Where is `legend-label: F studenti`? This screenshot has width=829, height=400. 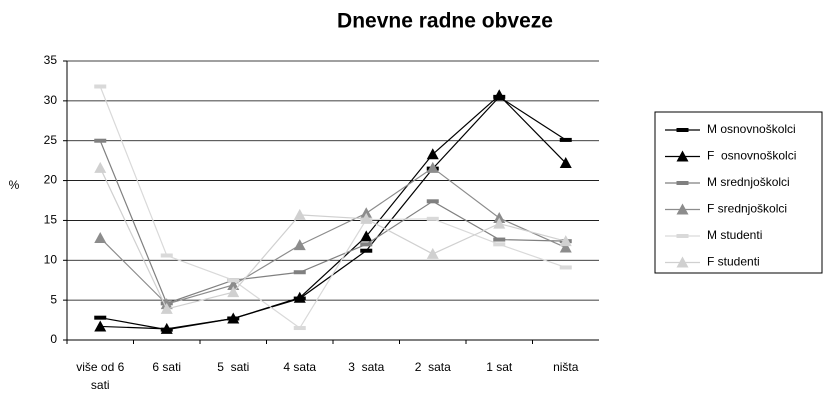
legend-label: F studenti is located at coordinates (733, 262).